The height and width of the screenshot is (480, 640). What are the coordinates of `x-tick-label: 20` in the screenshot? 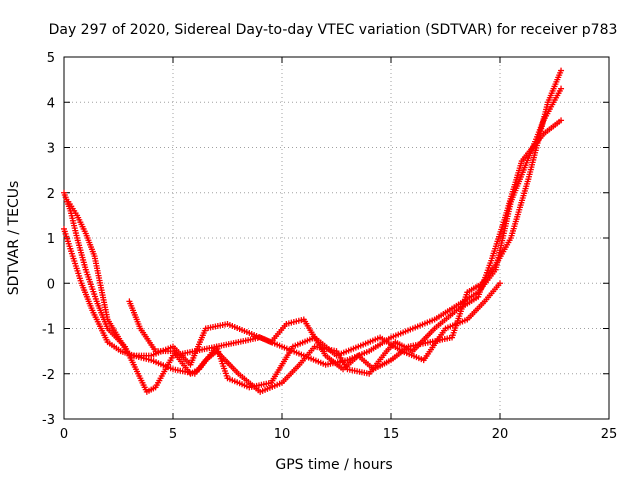 It's located at (500, 434).